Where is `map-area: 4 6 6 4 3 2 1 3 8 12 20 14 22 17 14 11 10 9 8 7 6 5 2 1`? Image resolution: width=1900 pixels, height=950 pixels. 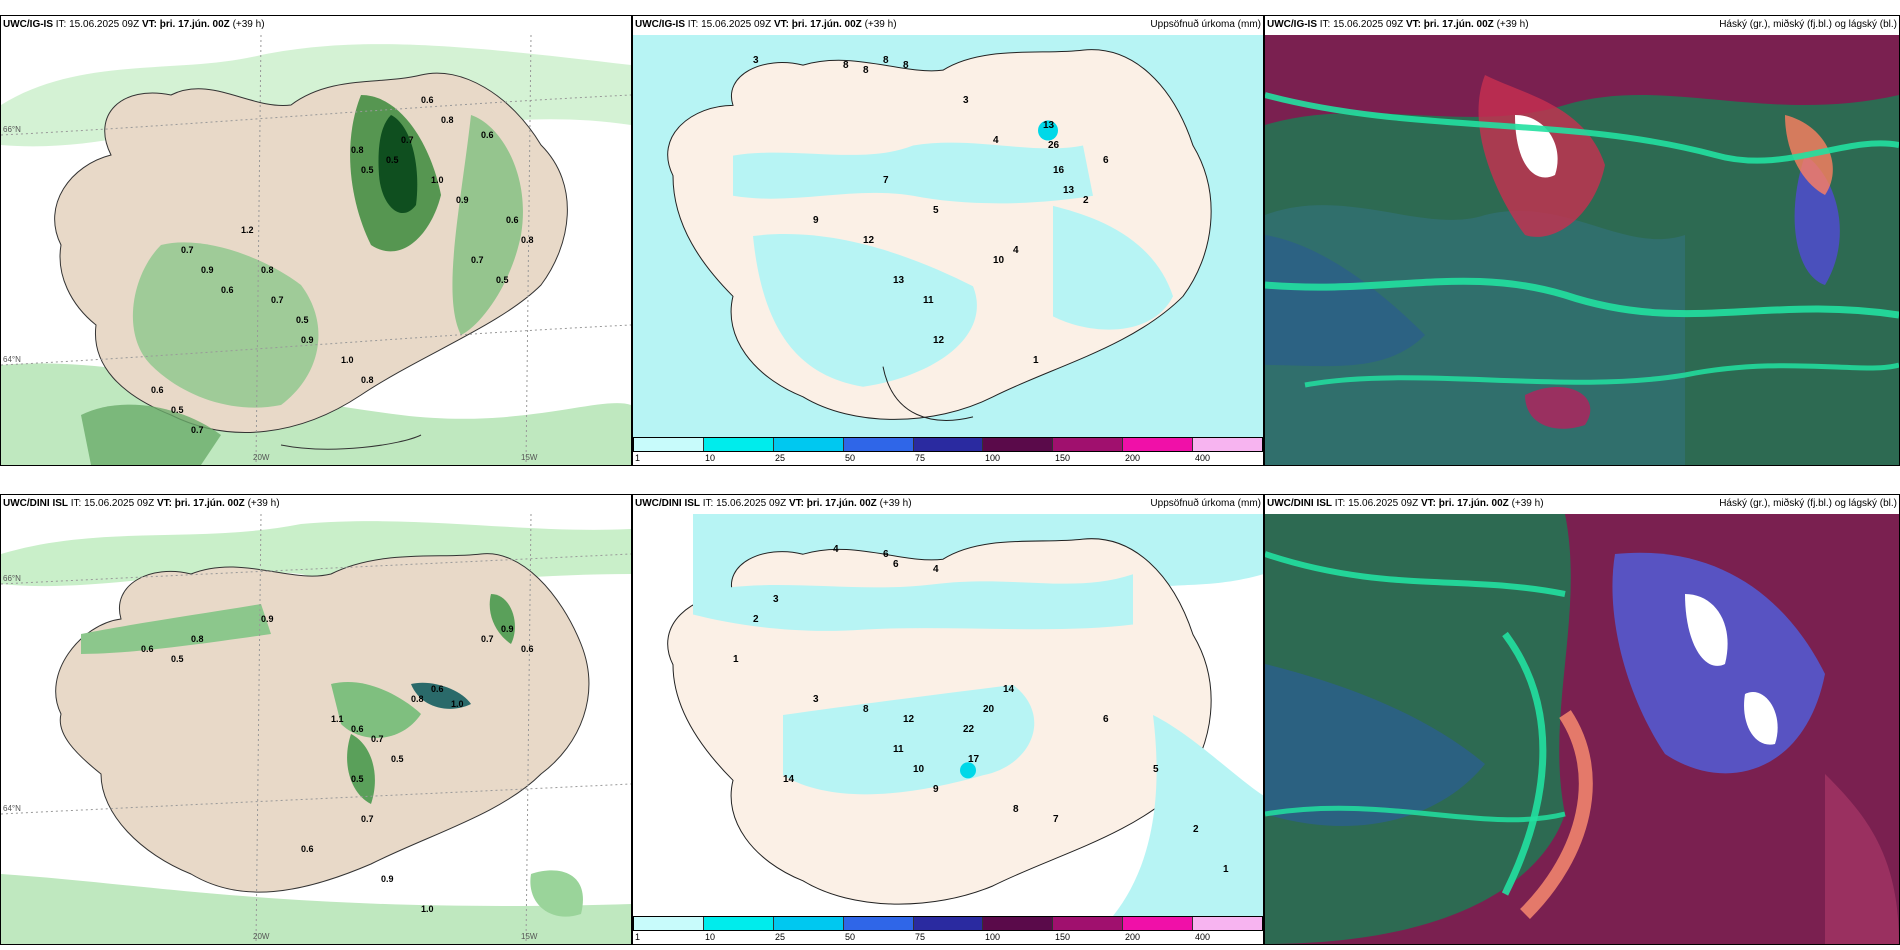
map-area: 4 6 6 4 3 2 1 3 8 12 20 14 22 17 14 11 10 9 8 7 6 5 2 1 is located at coordinates (948, 715).